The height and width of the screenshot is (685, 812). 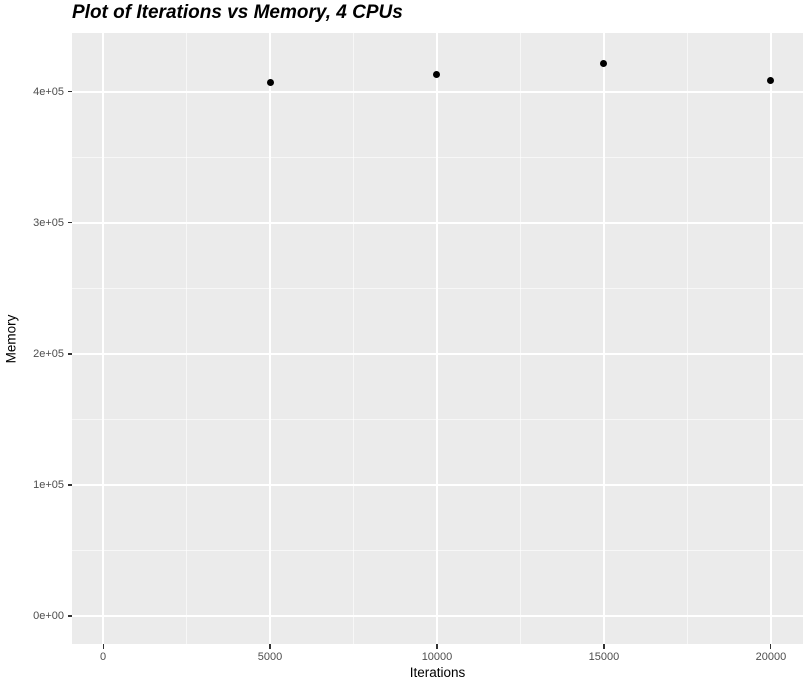 I want to click on x-tick-label: 20000, so click(x=771, y=657).